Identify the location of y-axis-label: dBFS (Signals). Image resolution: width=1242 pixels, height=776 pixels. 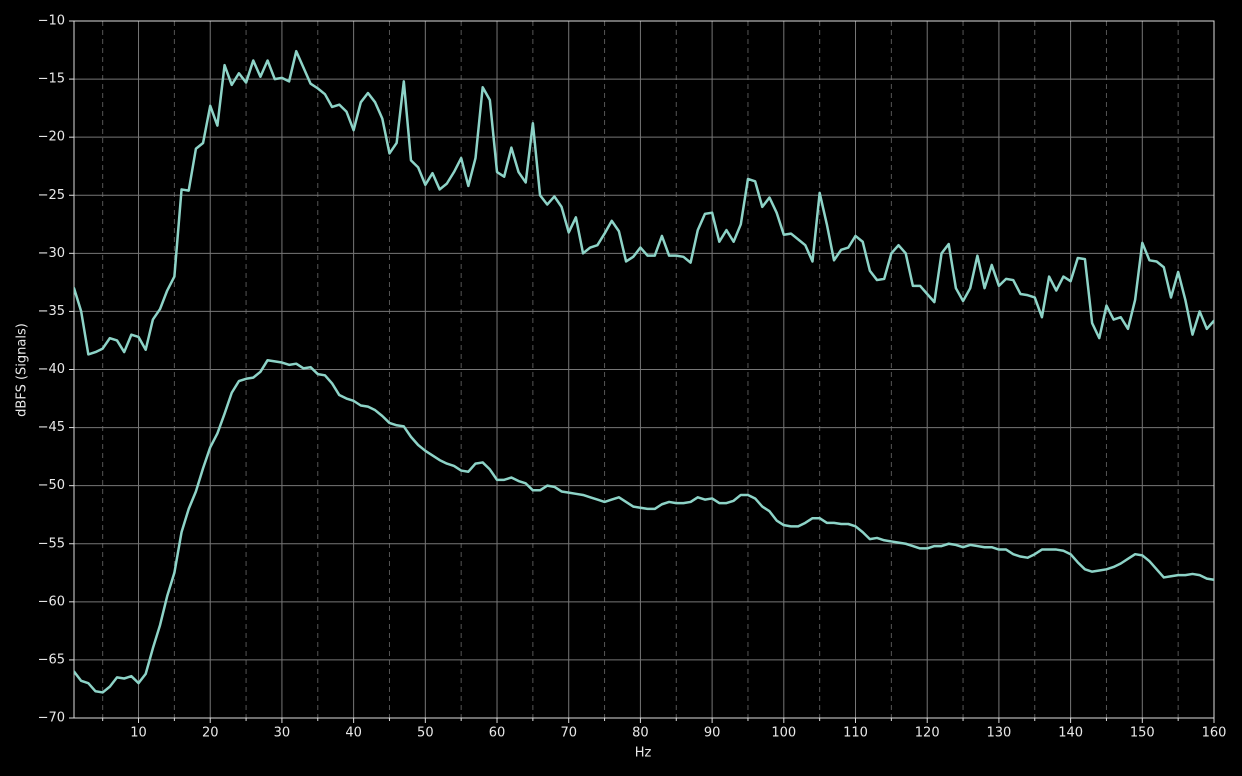
(22, 370).